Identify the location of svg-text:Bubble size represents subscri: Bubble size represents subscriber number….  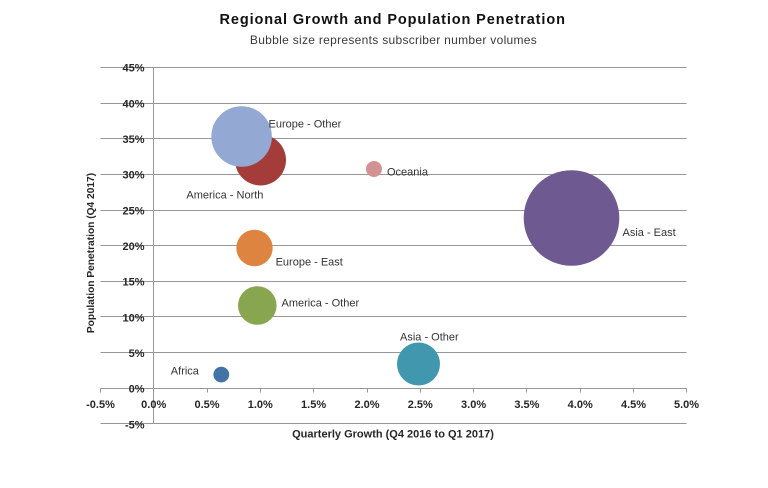
(393, 40).